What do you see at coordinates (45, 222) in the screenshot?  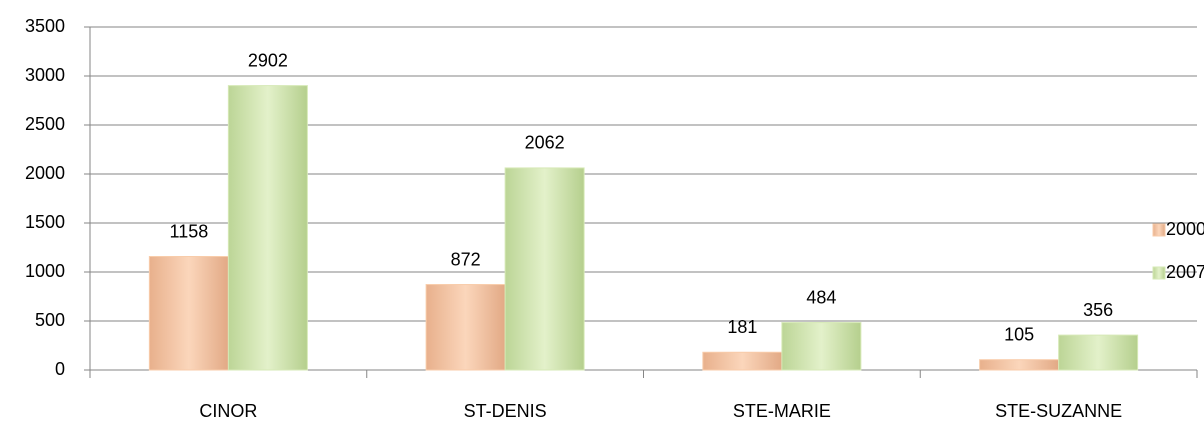 I see `y-tick-label: 1500` at bounding box center [45, 222].